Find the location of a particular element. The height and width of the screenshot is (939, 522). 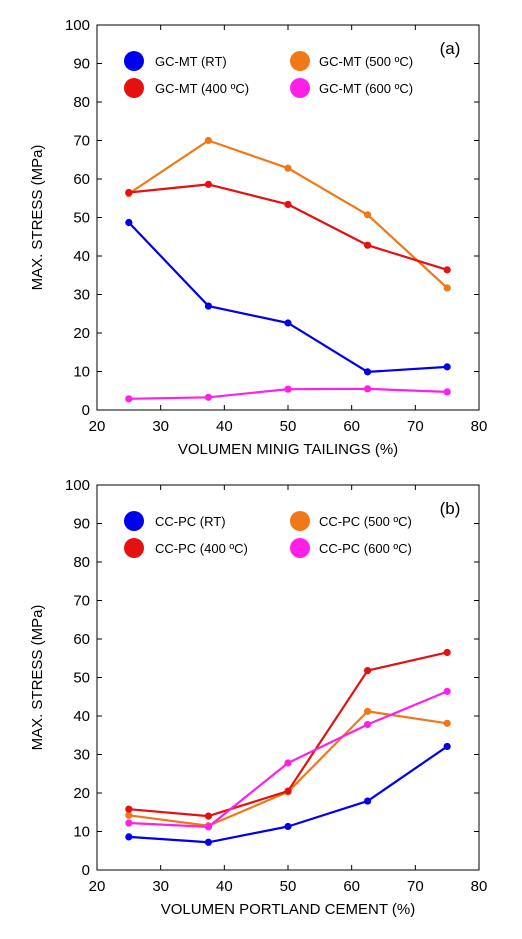

legend-item: CC-PC (RT) is located at coordinates (175, 521).